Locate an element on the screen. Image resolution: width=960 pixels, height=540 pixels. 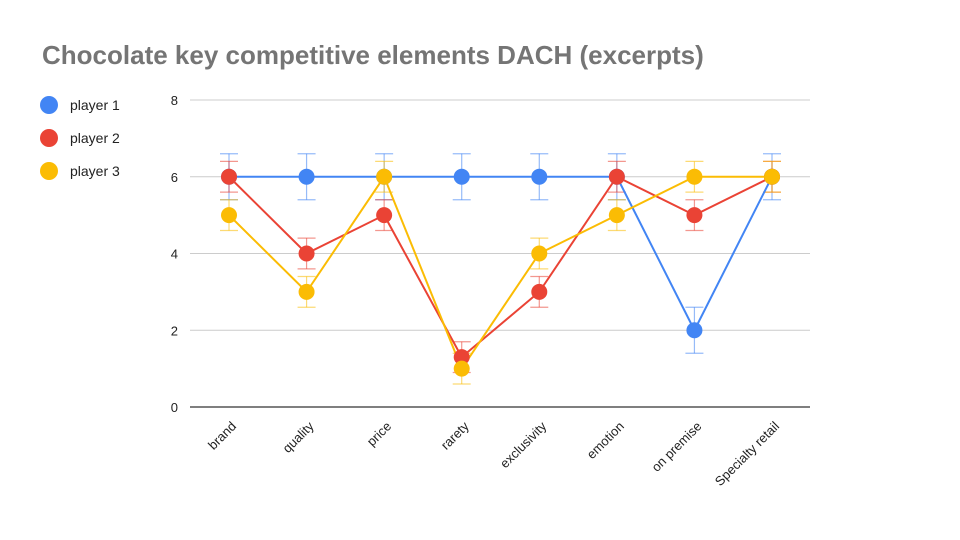
legend: player 1 player 2 player 3 is located at coordinates (80, 137).